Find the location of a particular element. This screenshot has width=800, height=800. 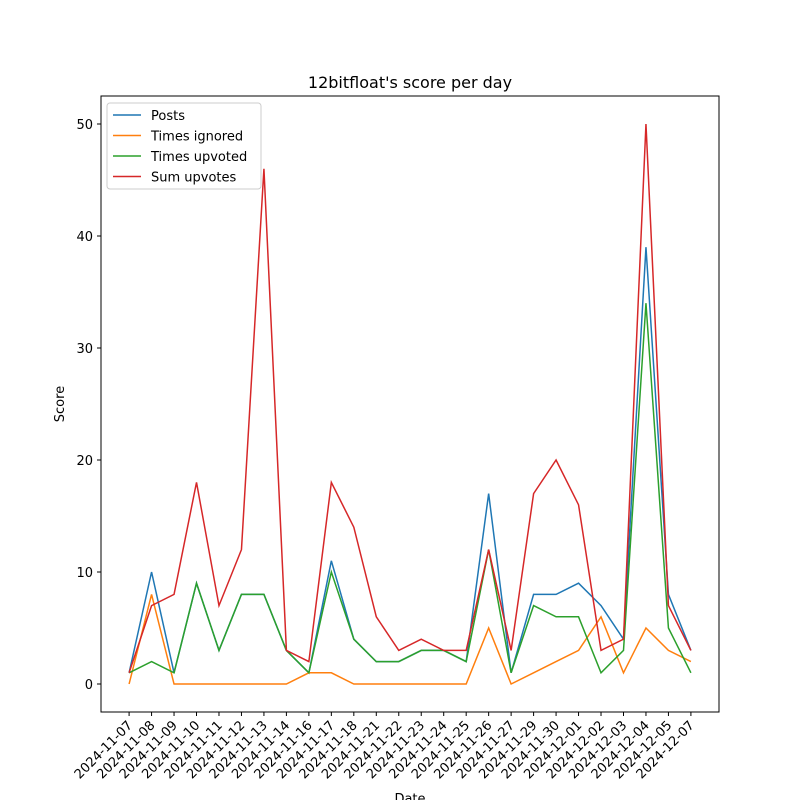

y-tick-label: 30 is located at coordinates (84, 349).